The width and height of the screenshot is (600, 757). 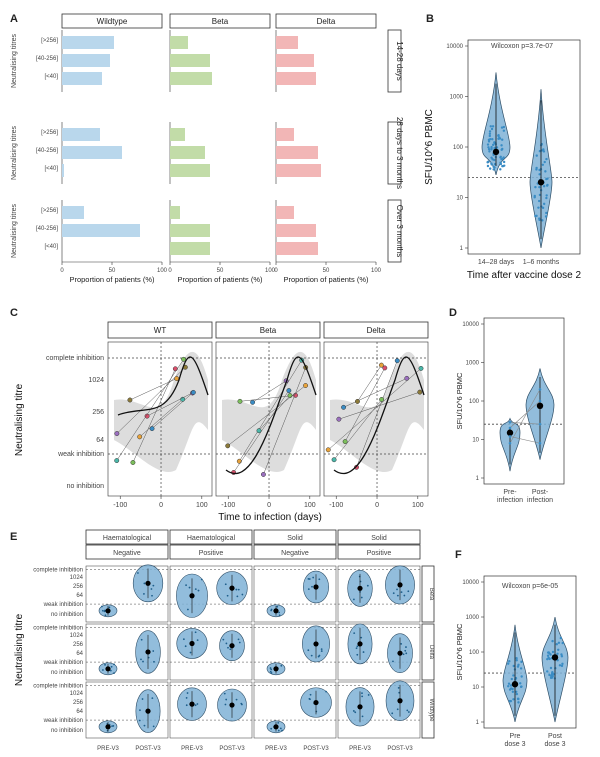 What do you see at coordinates (515, 736) in the screenshot?
I see `x-tick-label: Pre` at bounding box center [515, 736].